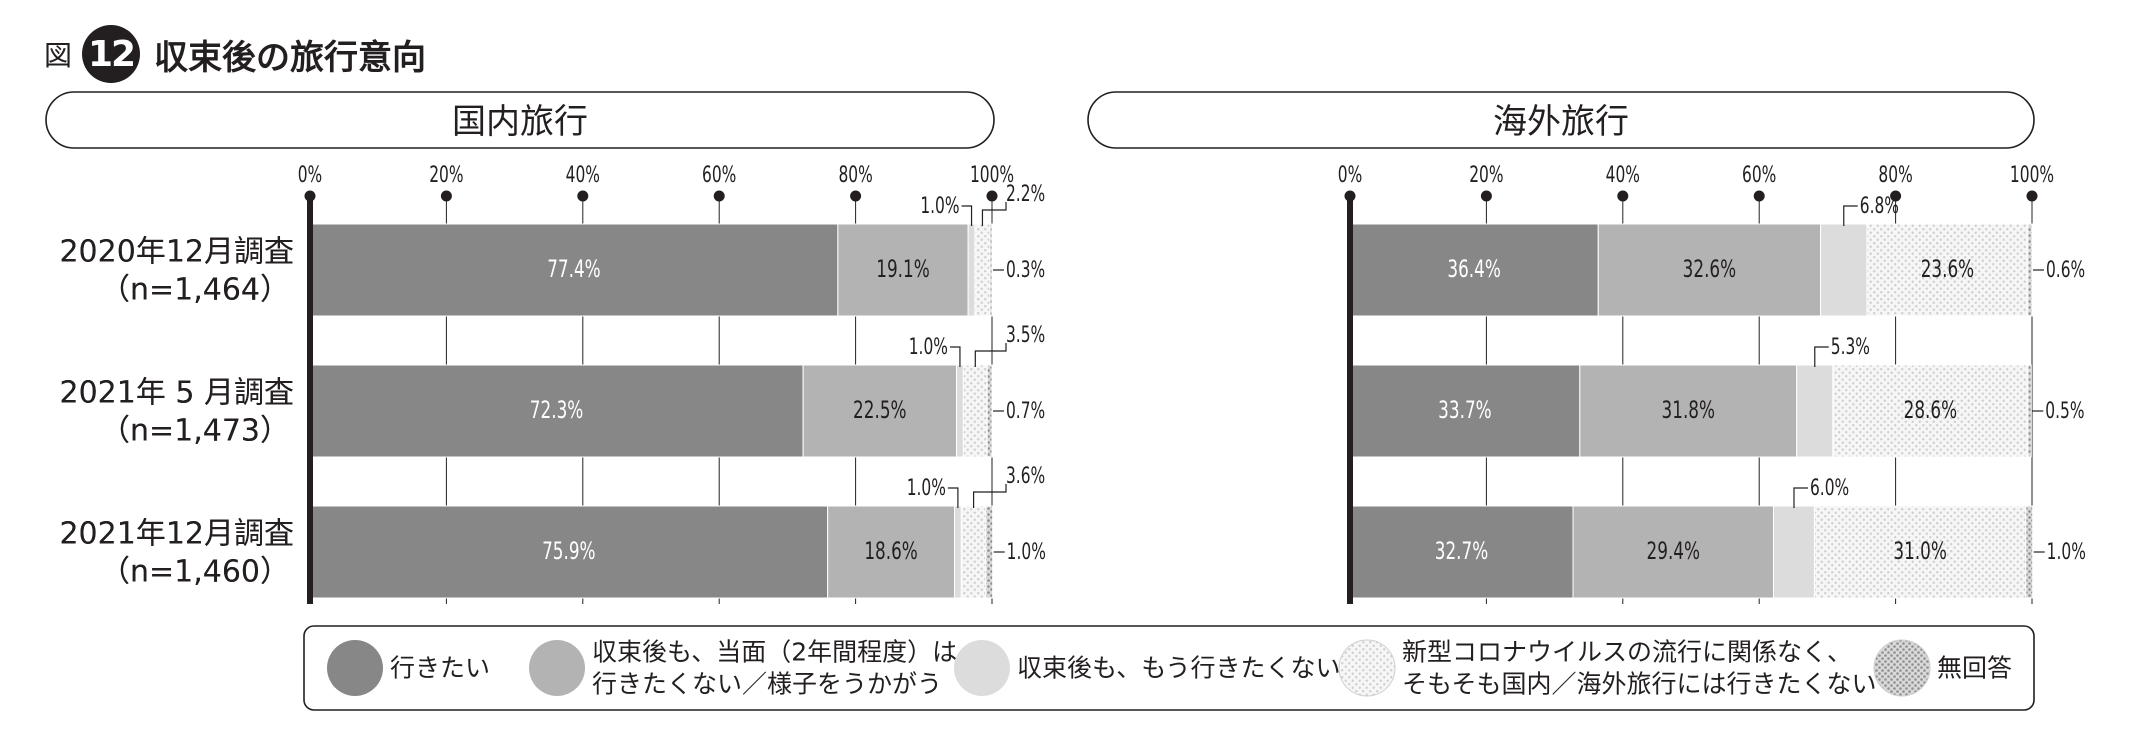 This screenshot has height=745, width=2136. Describe the element at coordinates (195, 572) in the screenshot. I see `category-label-line2: （n=1,460）` at that location.